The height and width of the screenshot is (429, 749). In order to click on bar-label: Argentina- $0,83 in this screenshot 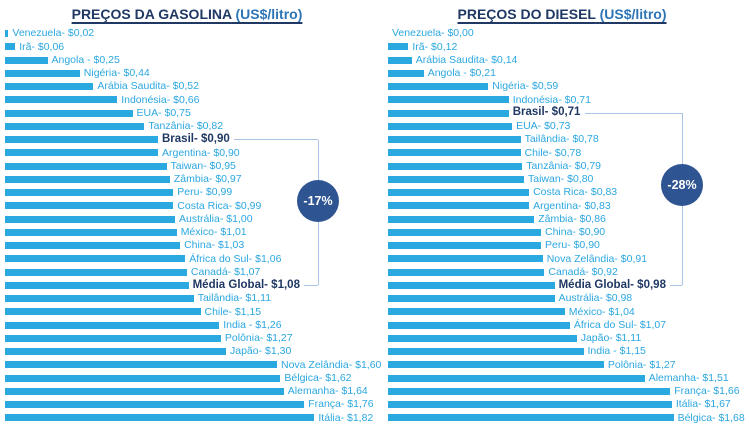, I will do `click(572, 205)`.